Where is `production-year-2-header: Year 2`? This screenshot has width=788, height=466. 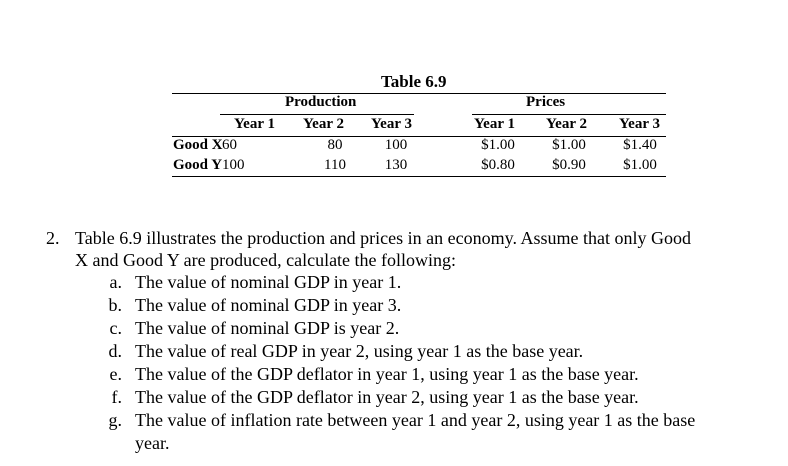 production-year-2-header: Year 2 is located at coordinates (323, 124).